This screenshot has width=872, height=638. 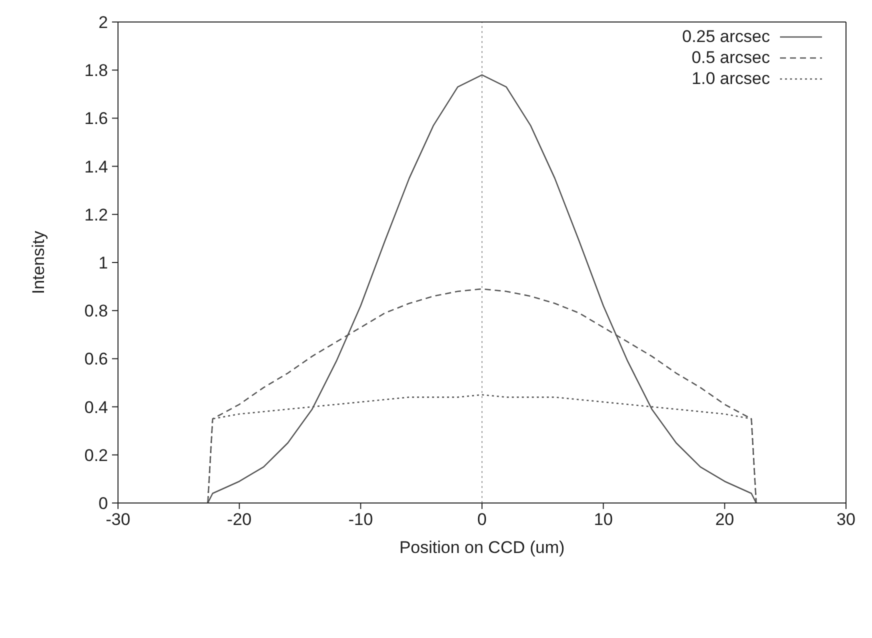 I want to click on y-axis-title: Intensity, so click(x=38, y=262).